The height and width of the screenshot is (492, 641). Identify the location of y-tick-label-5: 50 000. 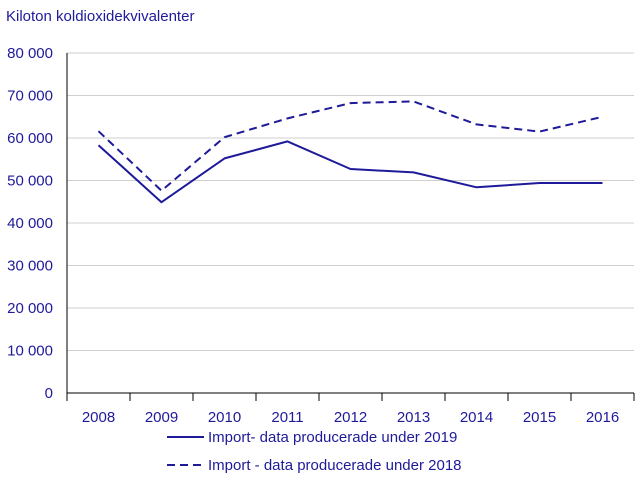
(30, 181).